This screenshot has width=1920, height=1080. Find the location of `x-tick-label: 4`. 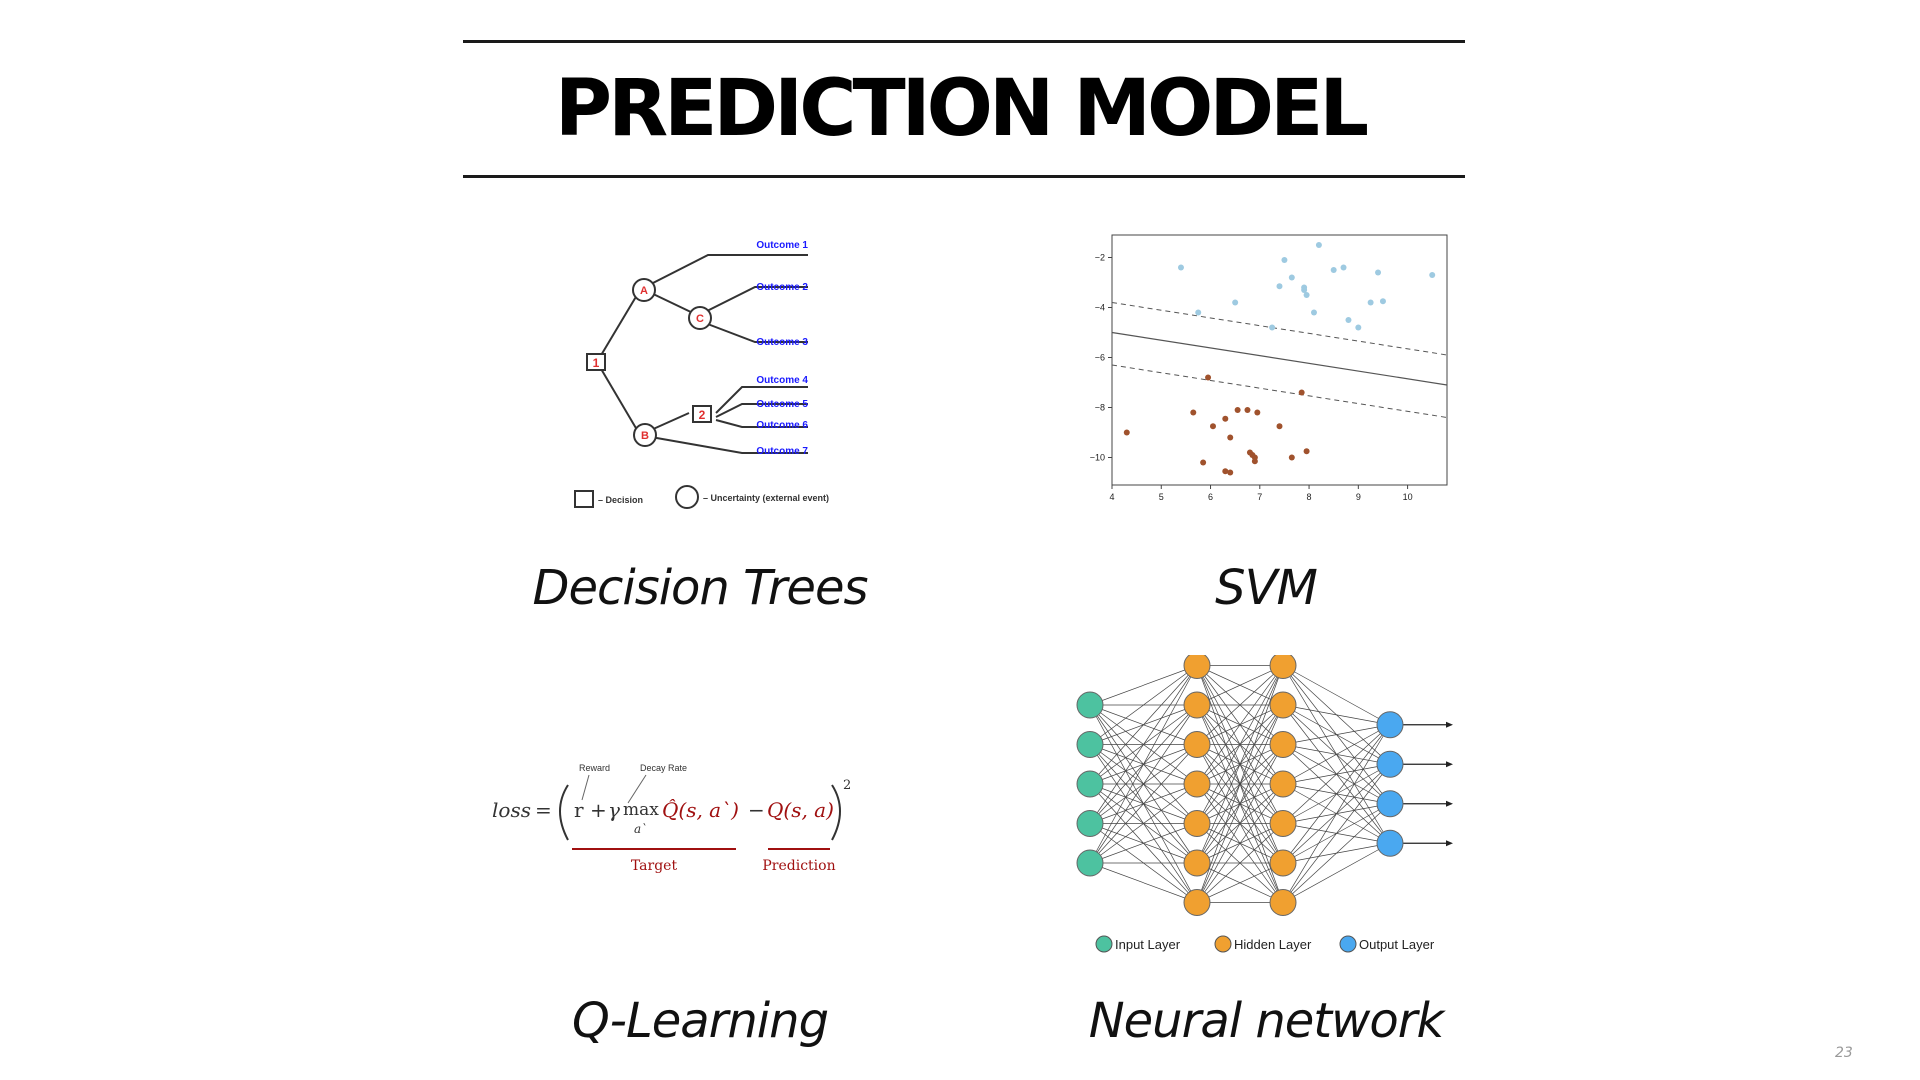

x-tick-label: 4 is located at coordinates (1111, 497).